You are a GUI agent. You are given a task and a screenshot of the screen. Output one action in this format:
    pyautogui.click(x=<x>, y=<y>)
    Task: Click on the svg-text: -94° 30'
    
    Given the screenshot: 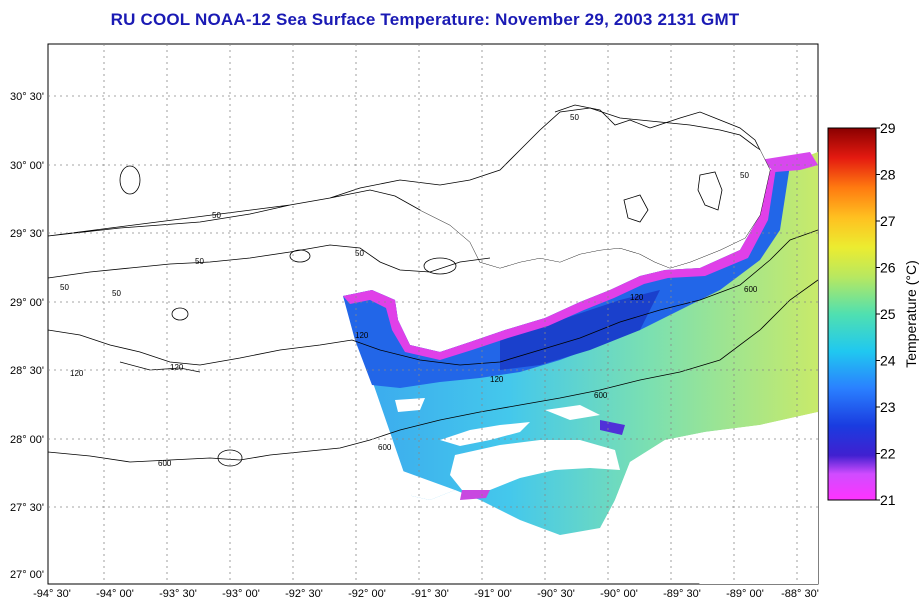 What is the action you would take?
    pyautogui.click(x=52, y=594)
    